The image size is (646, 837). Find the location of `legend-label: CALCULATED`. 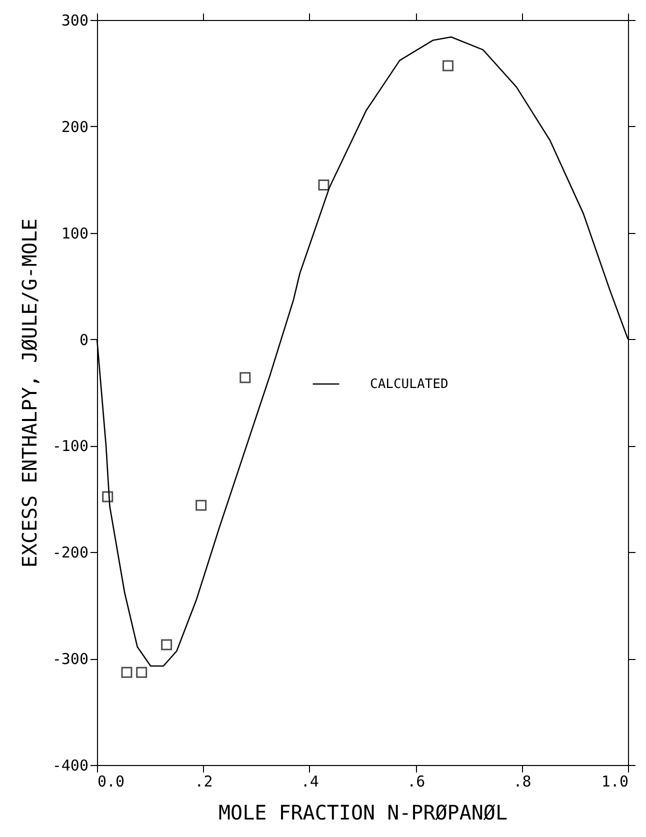

legend-label: CALCULATED is located at coordinates (409, 384).